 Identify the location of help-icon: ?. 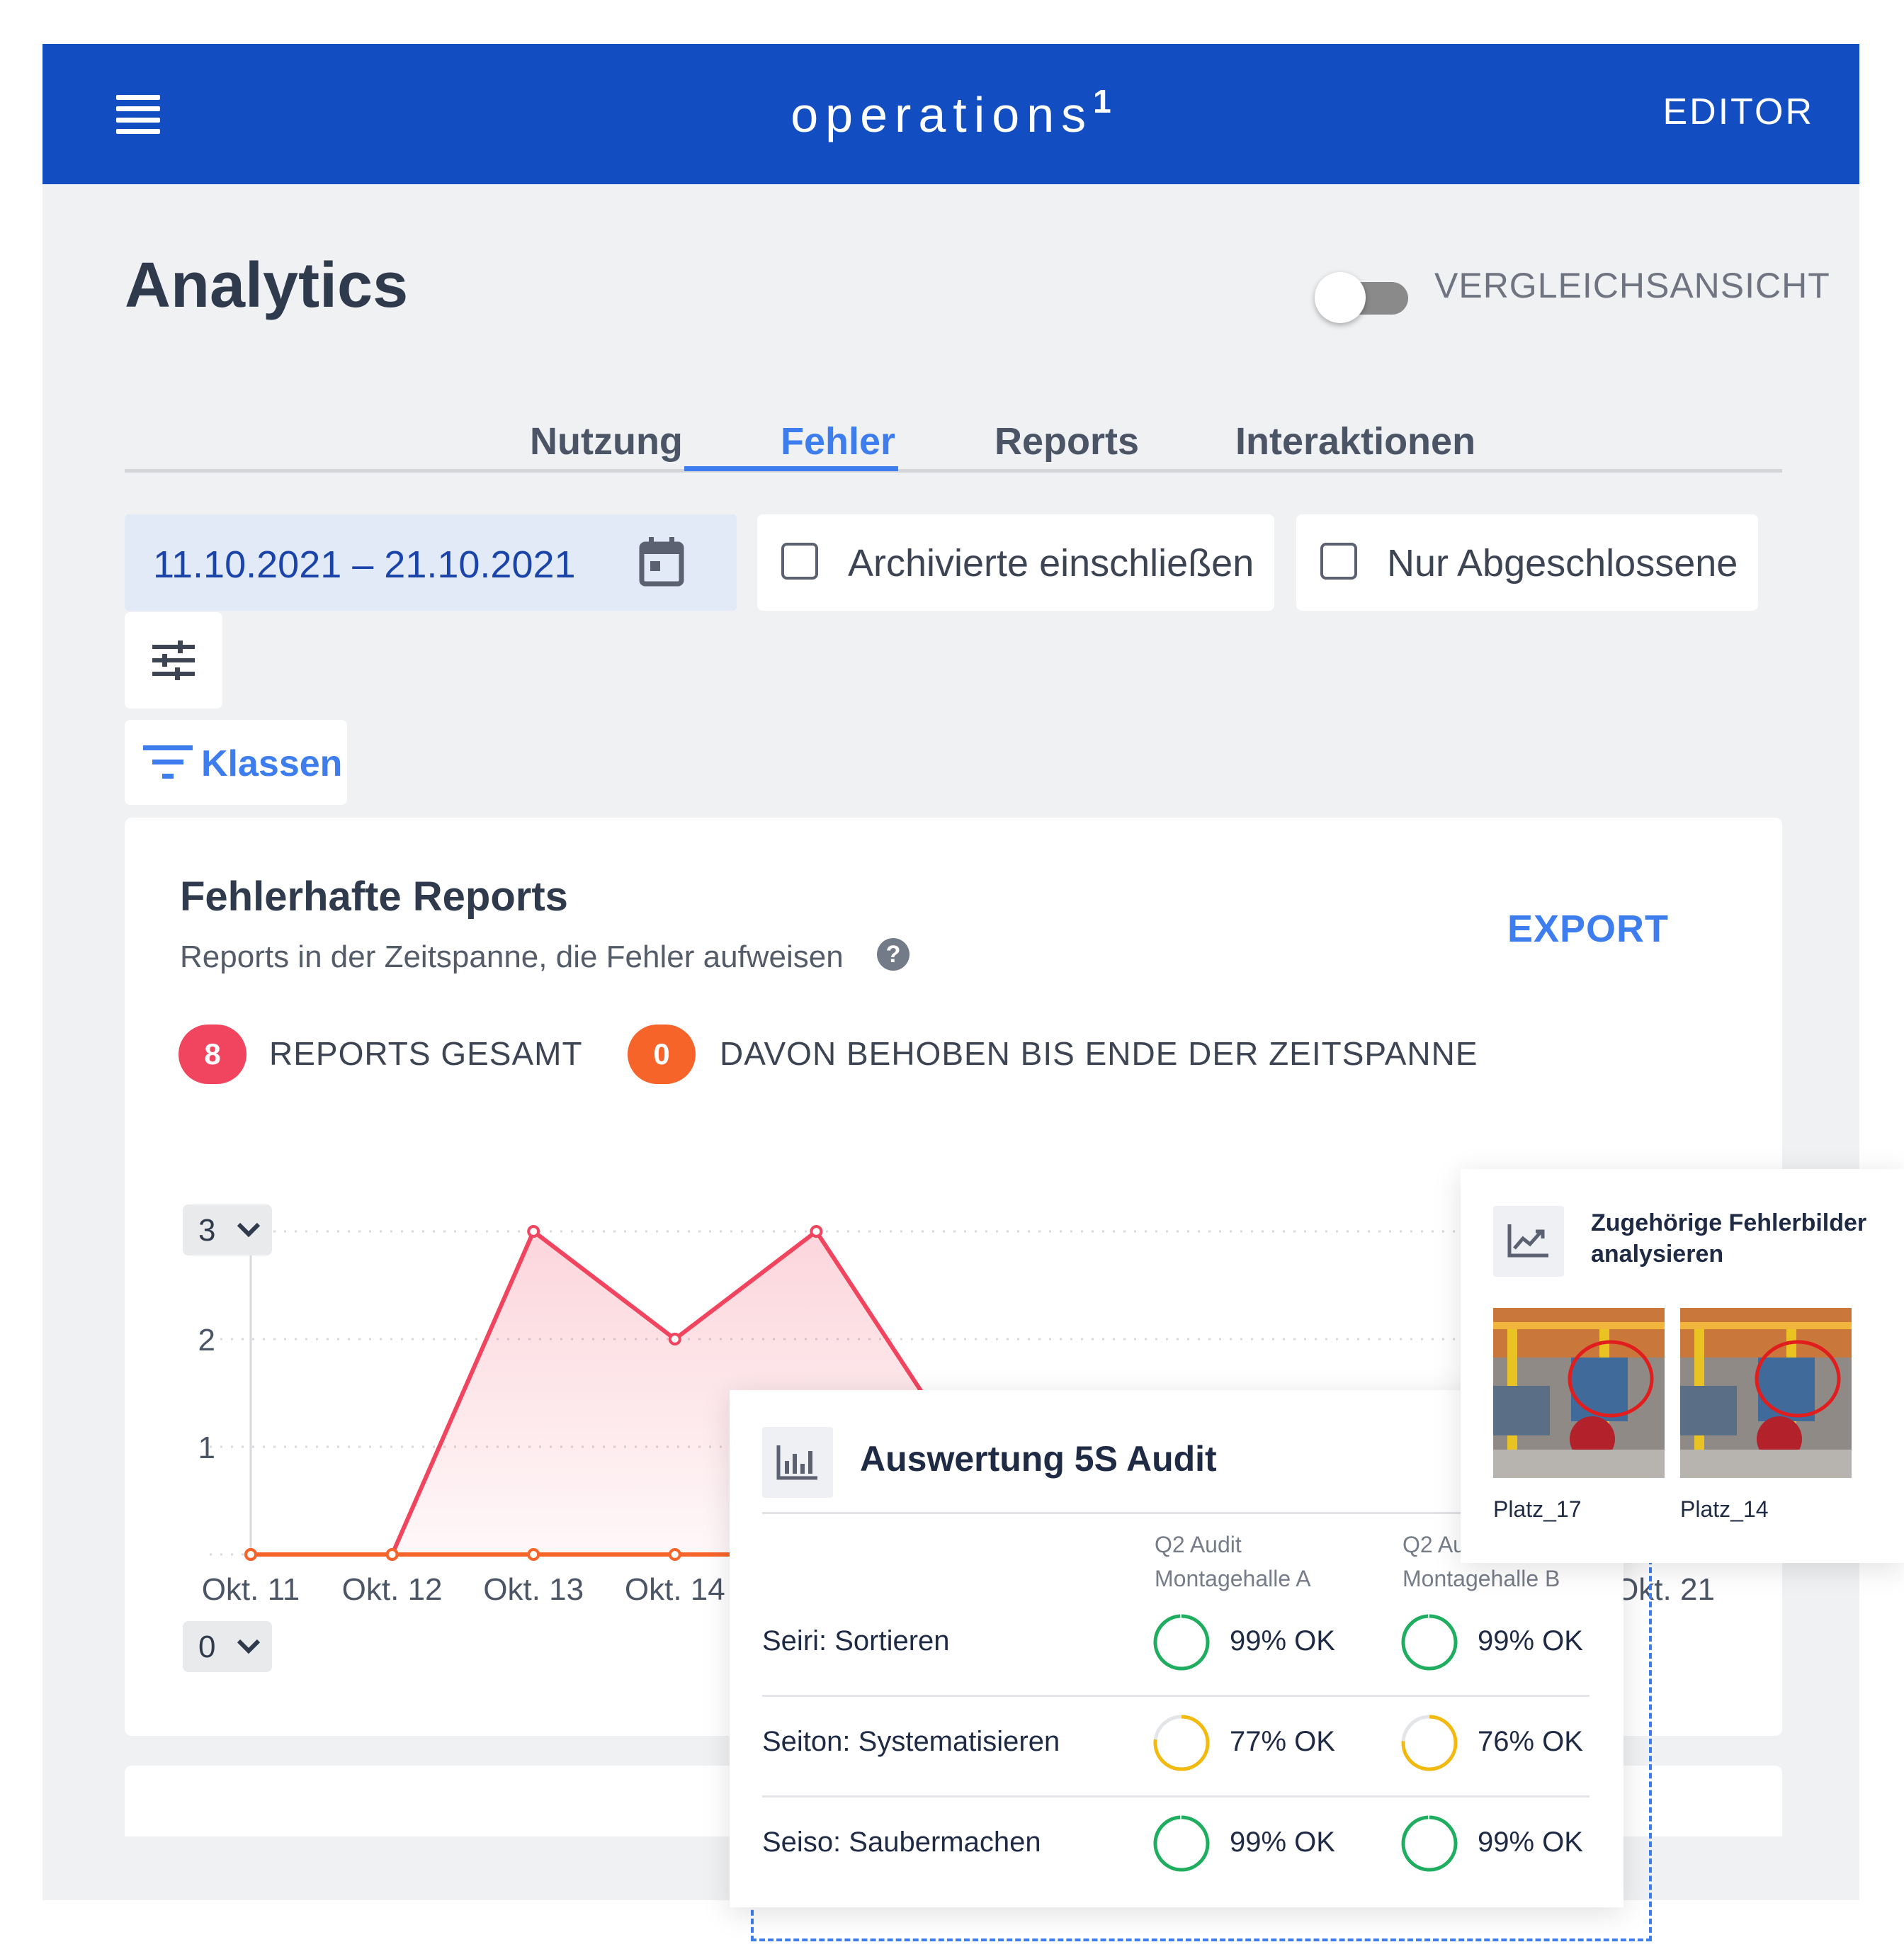
(894, 954).